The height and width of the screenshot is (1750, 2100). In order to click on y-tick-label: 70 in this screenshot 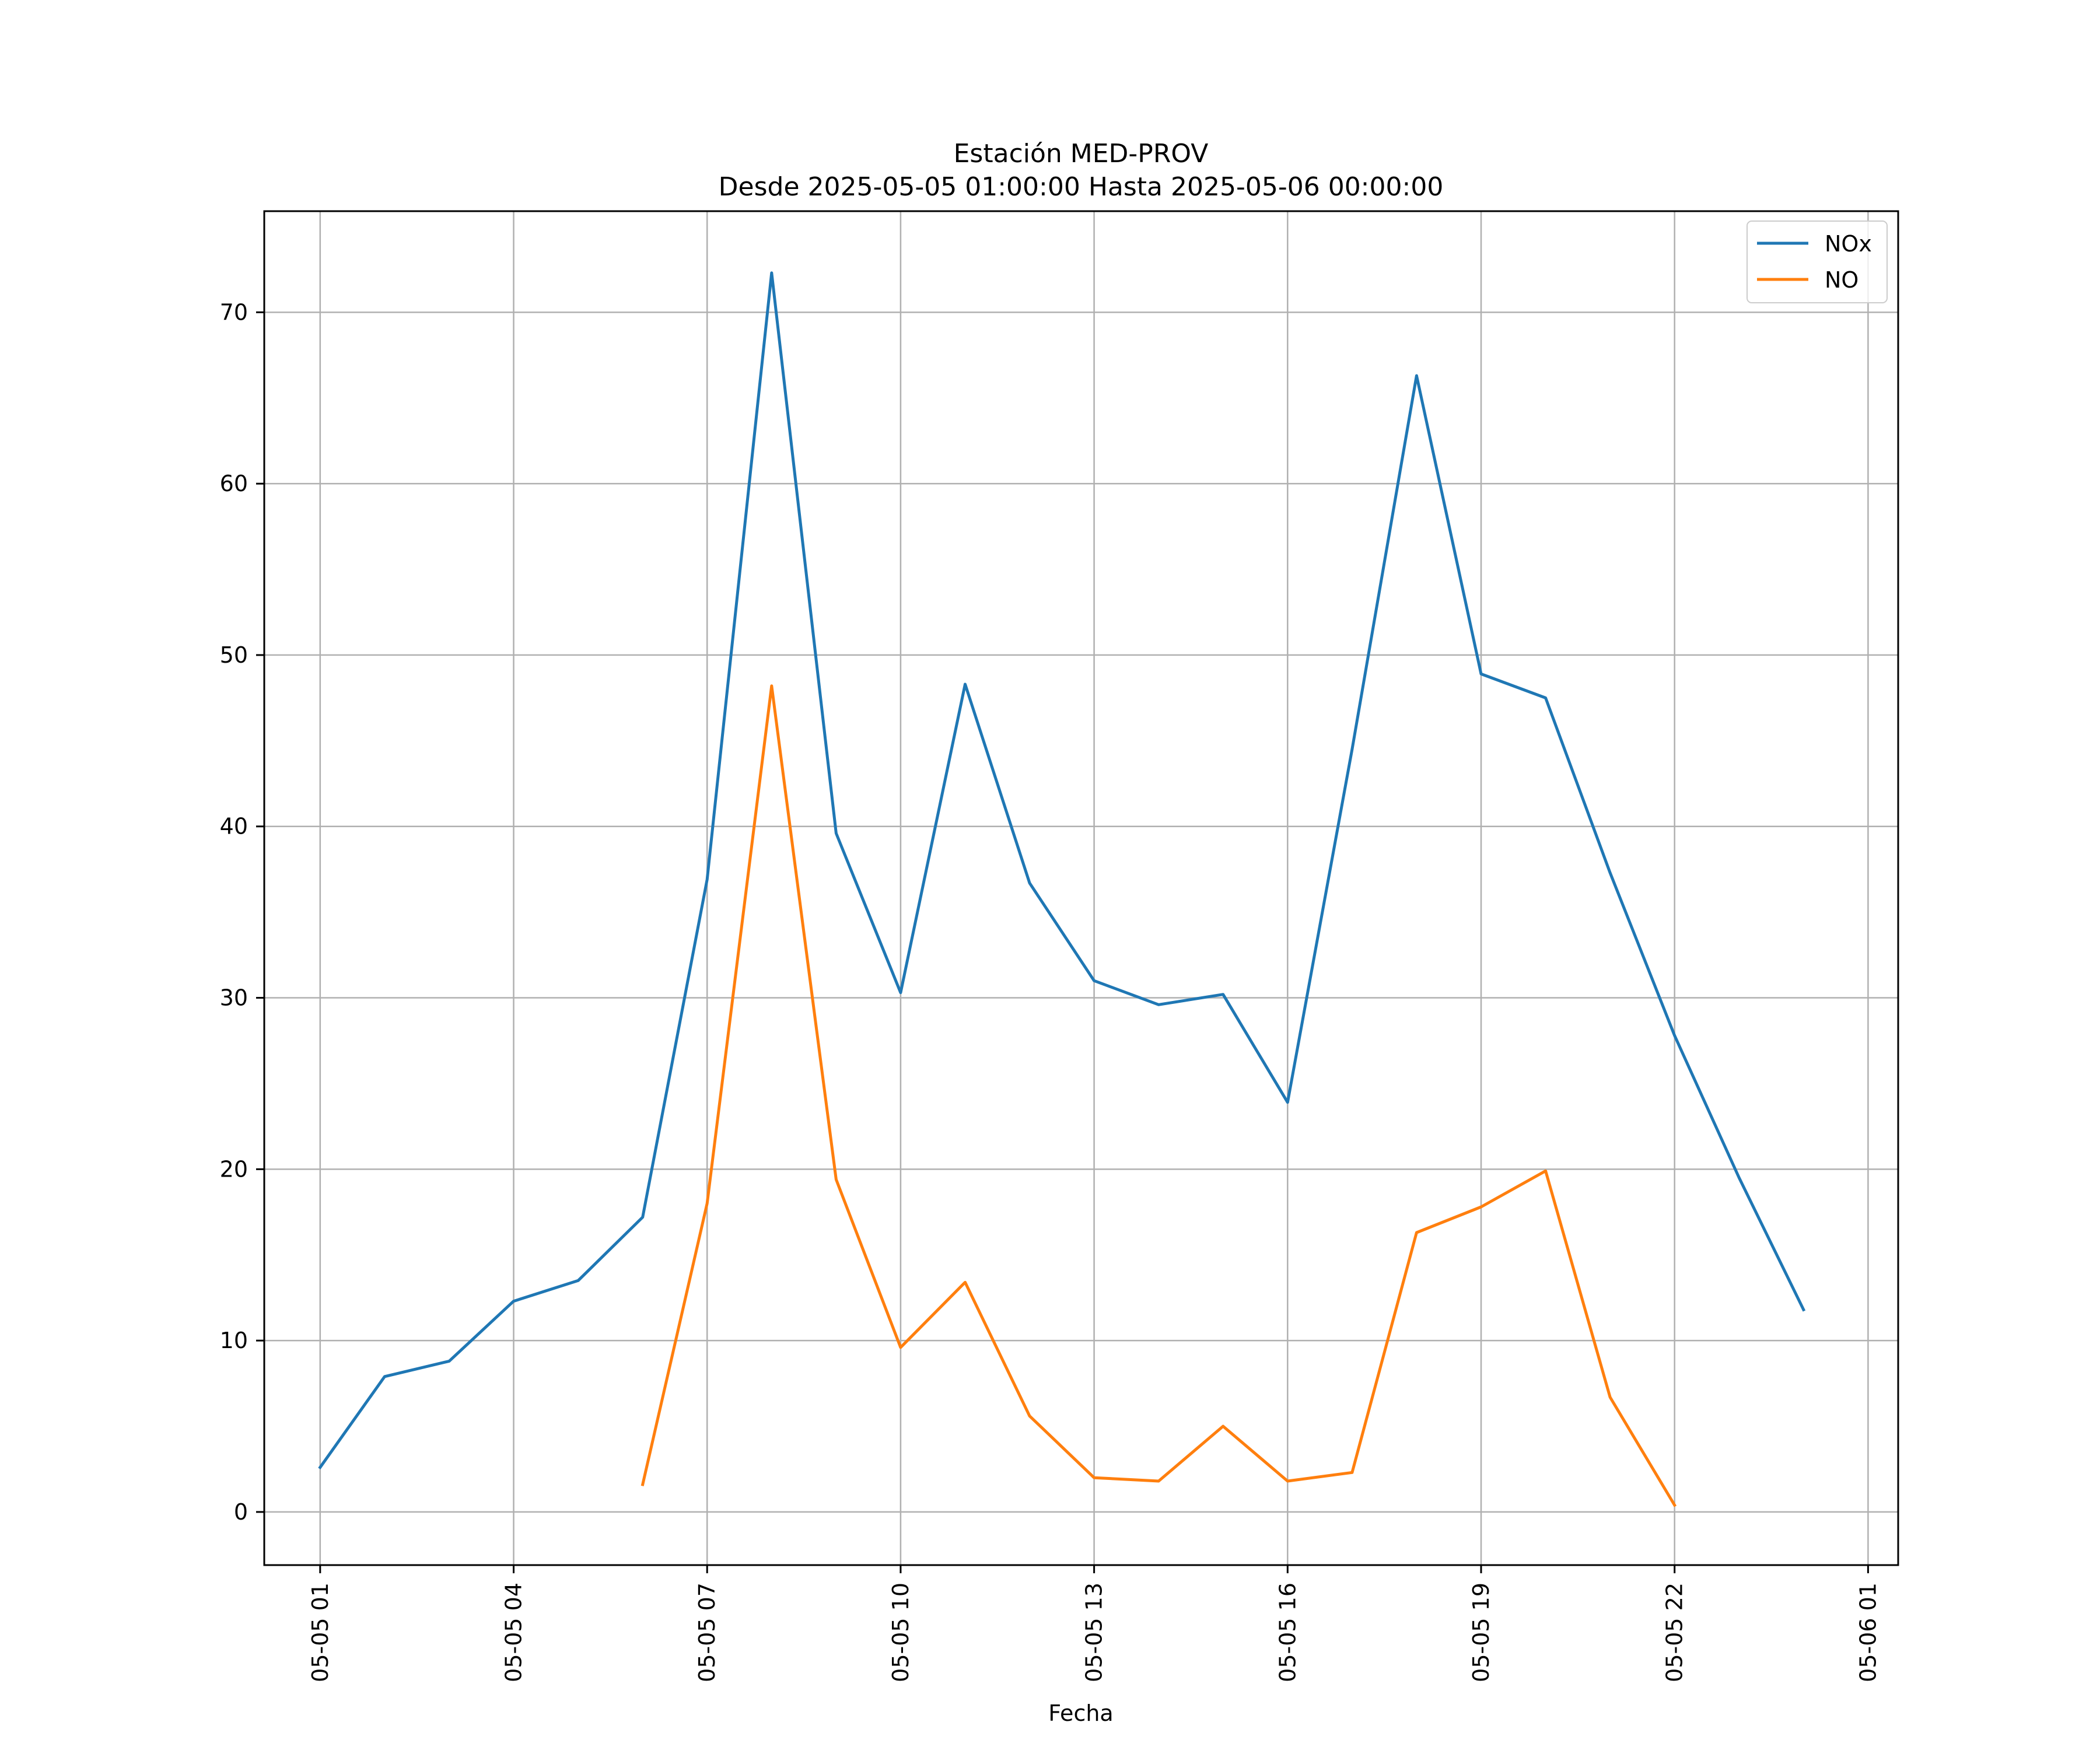, I will do `click(234, 312)`.